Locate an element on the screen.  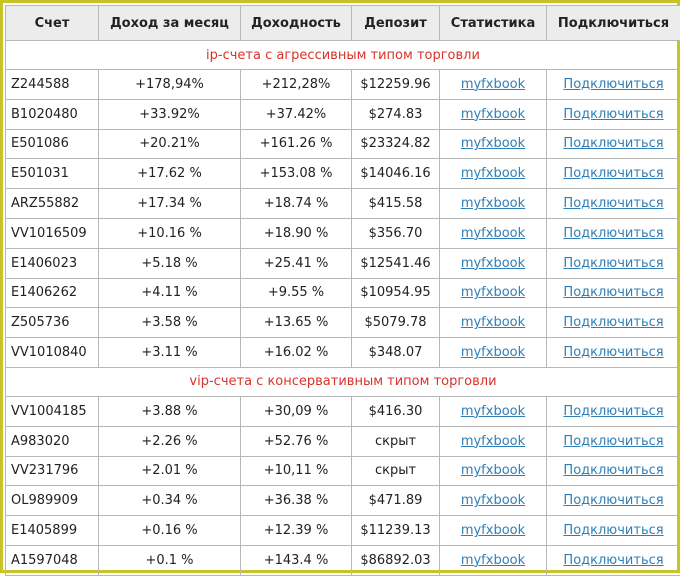
account-cell: E501086 is located at coordinates (52, 144).